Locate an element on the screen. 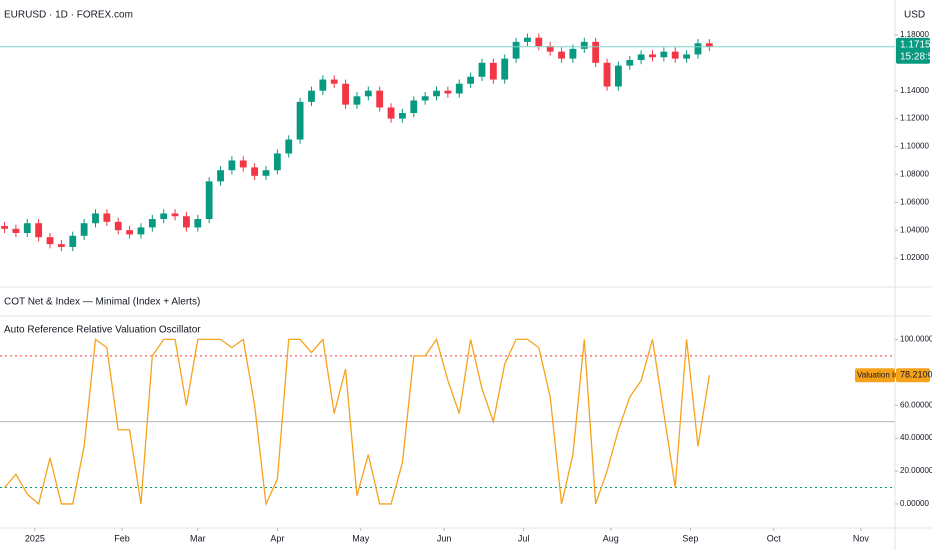 This screenshot has height=550, width=932. x-tick-label: May is located at coordinates (361, 538).